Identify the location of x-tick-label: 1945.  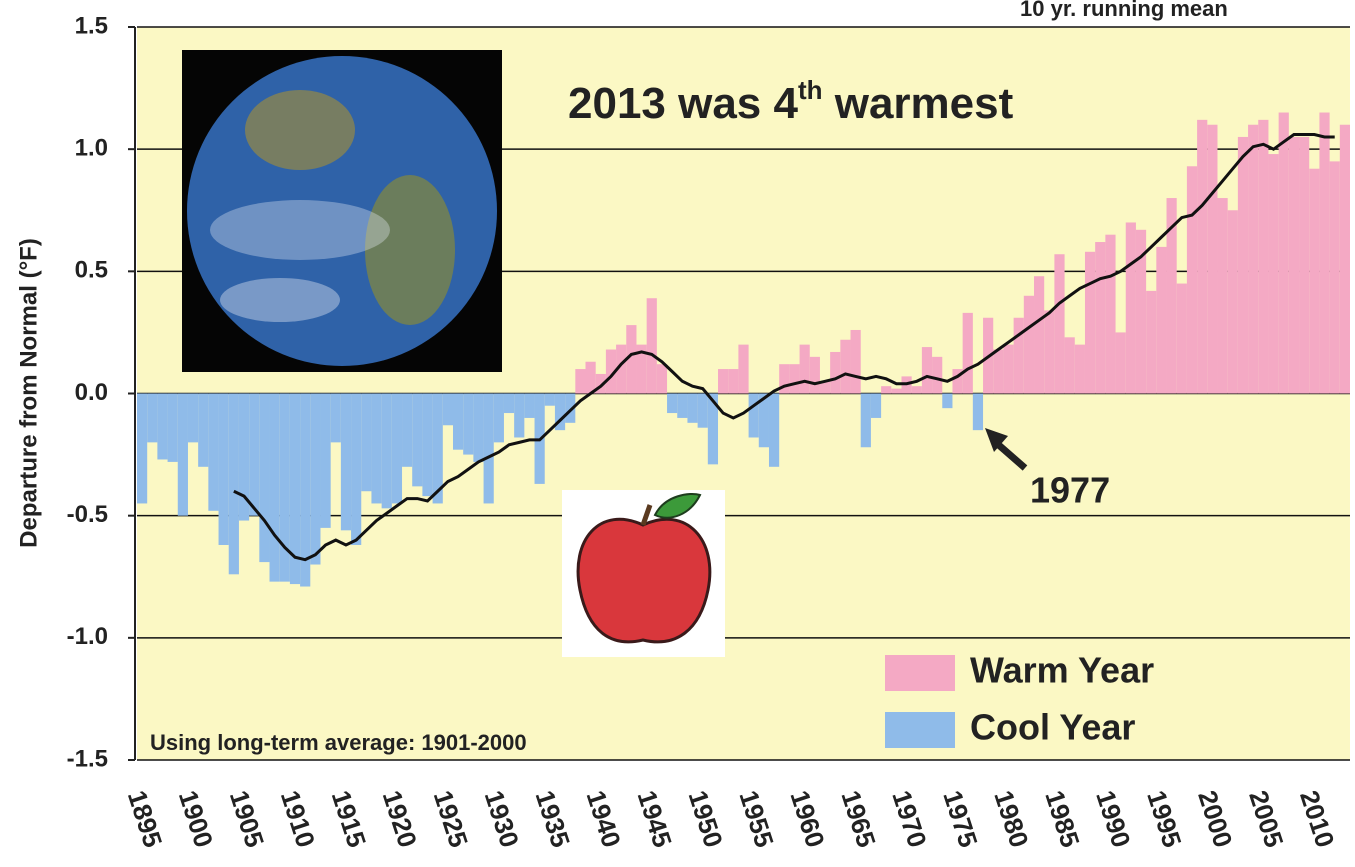
(655, 819).